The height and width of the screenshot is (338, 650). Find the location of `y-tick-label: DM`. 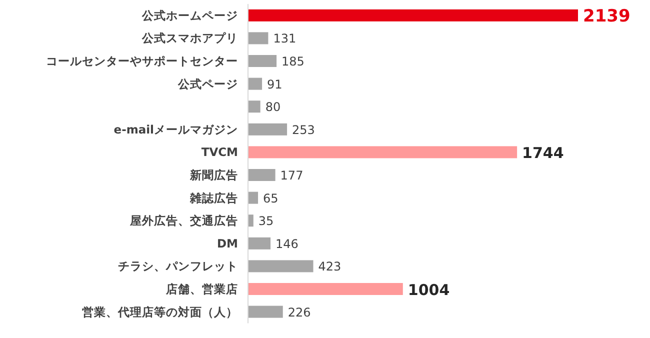

y-tick-label: DM is located at coordinates (227, 243).